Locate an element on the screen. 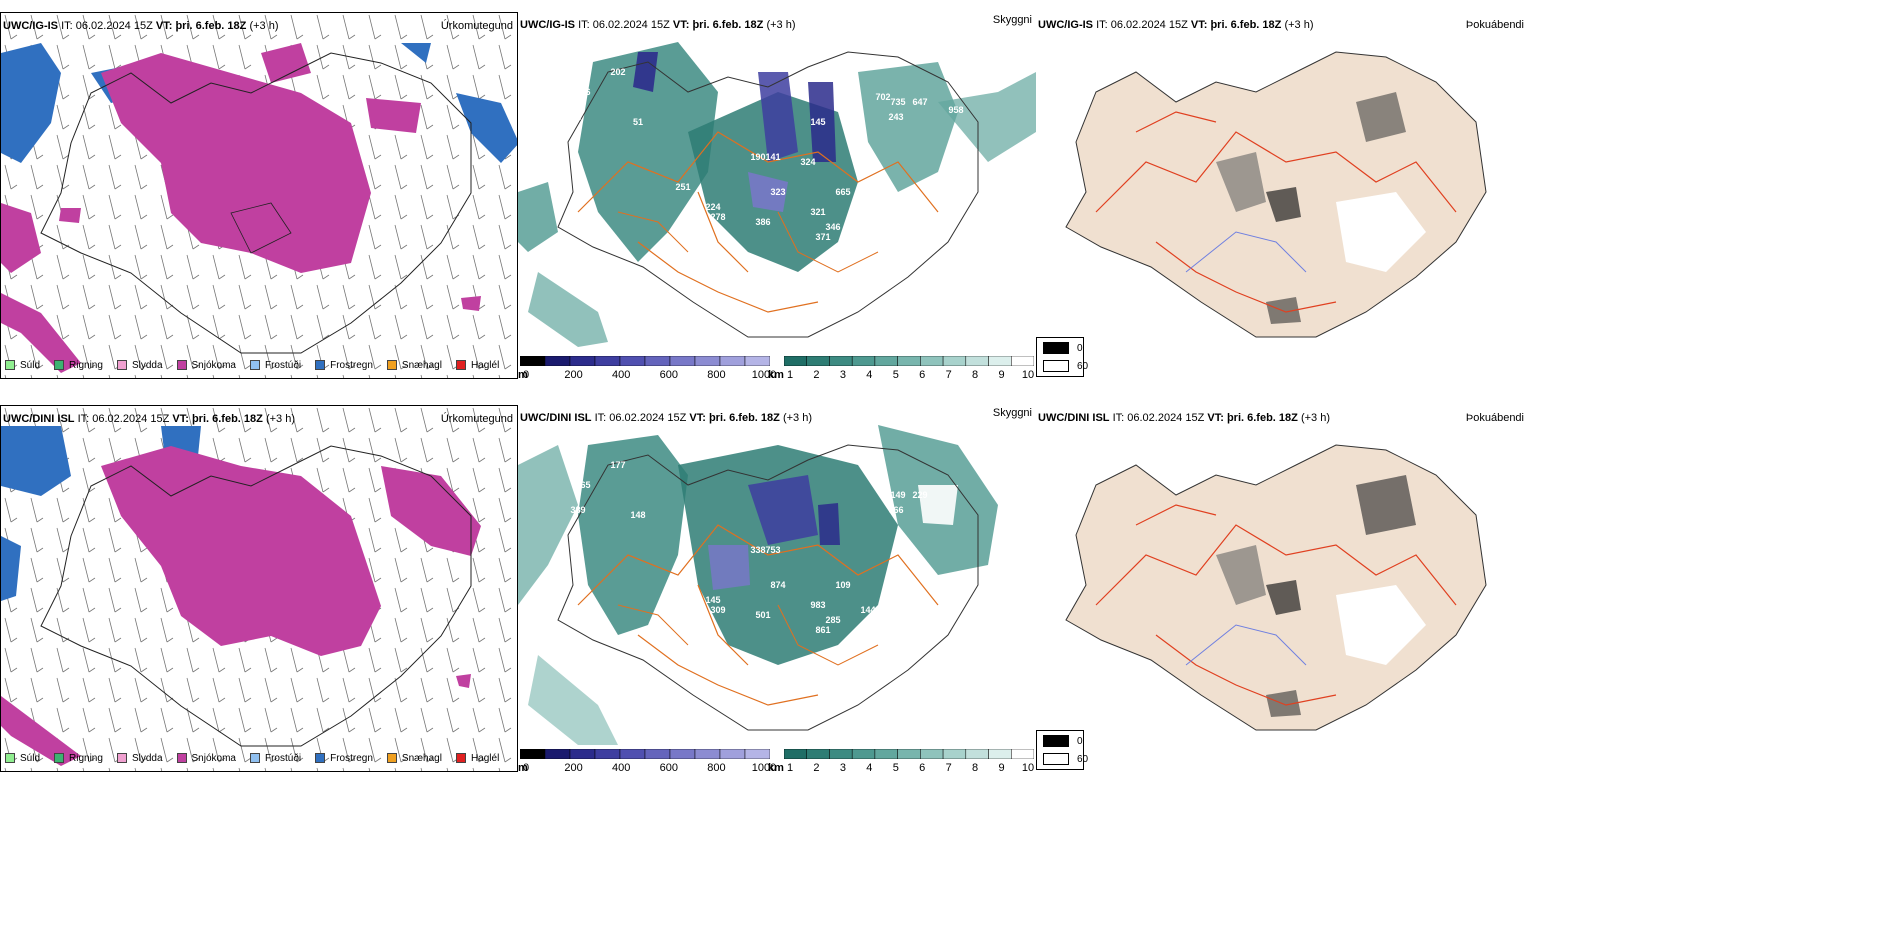 Image resolution: width=1900 pixels, height=950 pixels. visibility-value-label: 735 is located at coordinates (898, 102).